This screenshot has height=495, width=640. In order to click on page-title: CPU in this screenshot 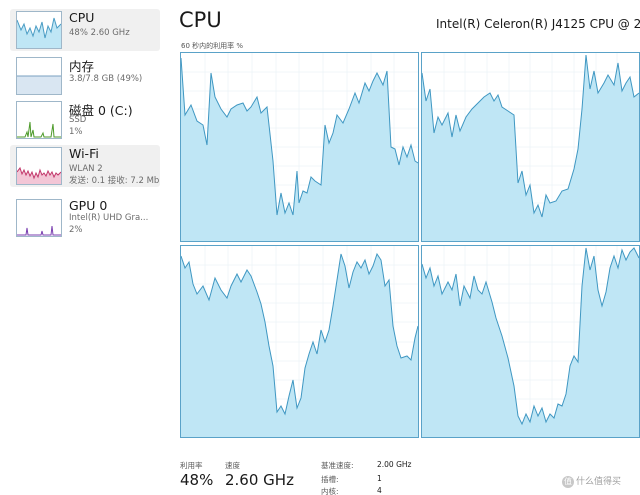, I will do `click(200, 20)`.